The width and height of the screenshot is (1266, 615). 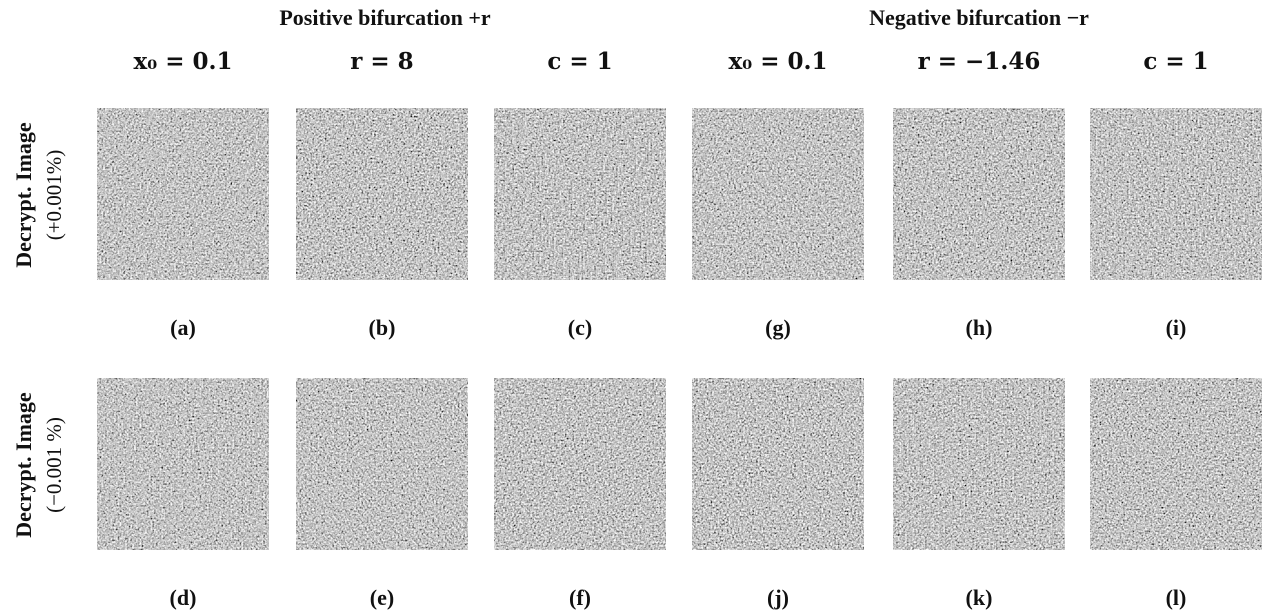 What do you see at coordinates (979, 327) in the screenshot?
I see `panel-caption: (h)` at bounding box center [979, 327].